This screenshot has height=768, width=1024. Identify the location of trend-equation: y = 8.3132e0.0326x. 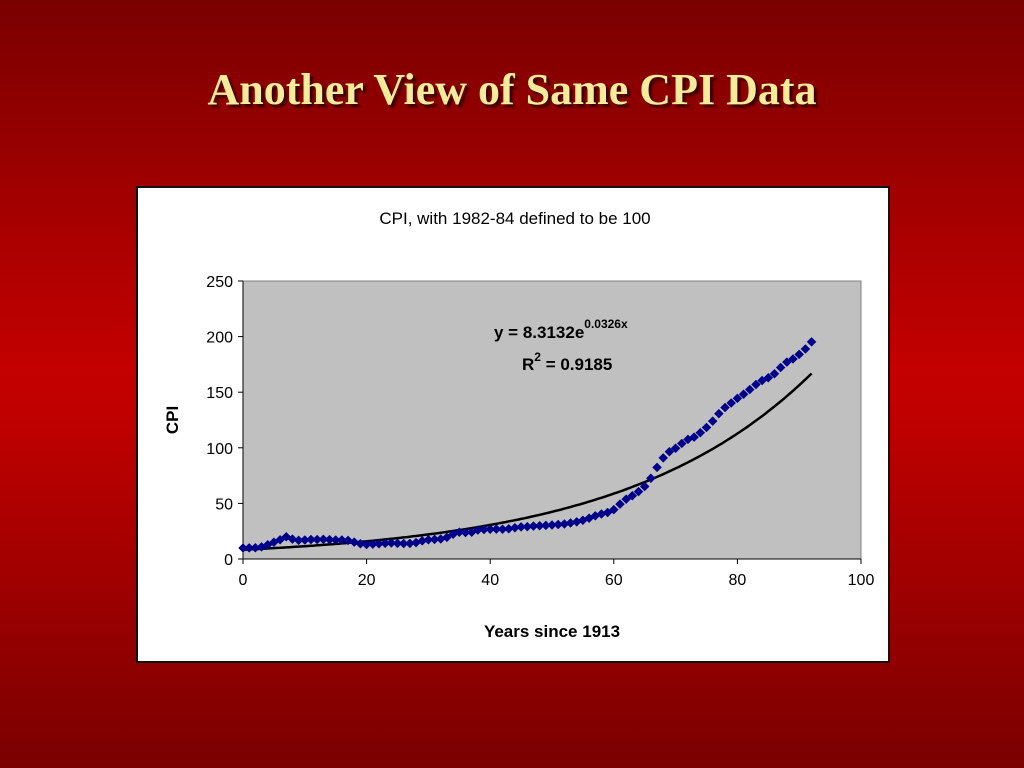
(561, 329).